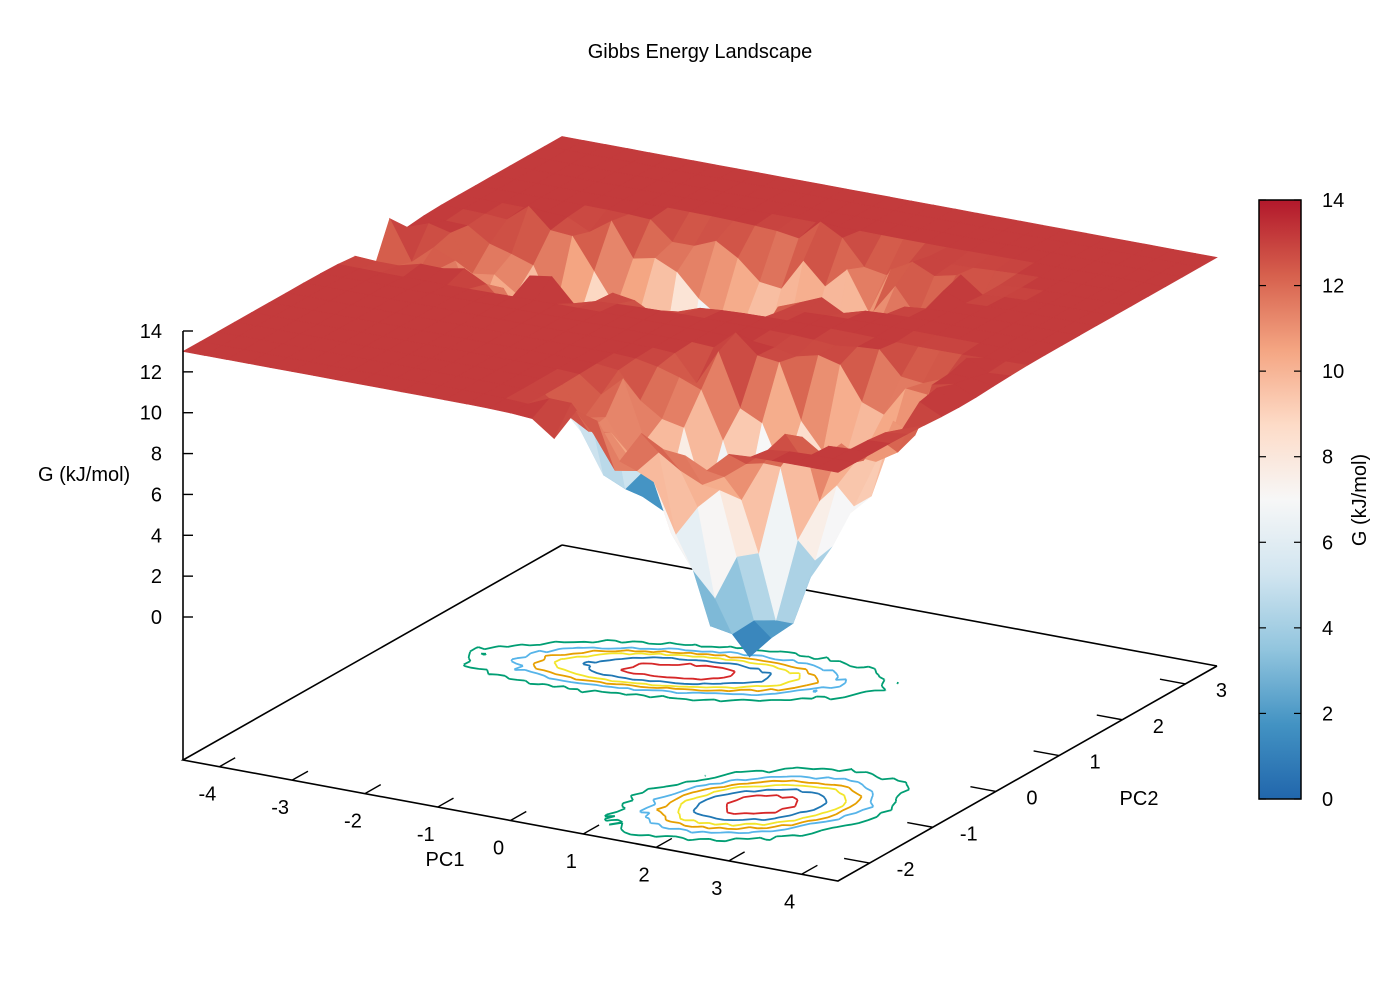 This screenshot has width=1400, height=1000. I want to click on contour-line-1.5, so click(709, 738).